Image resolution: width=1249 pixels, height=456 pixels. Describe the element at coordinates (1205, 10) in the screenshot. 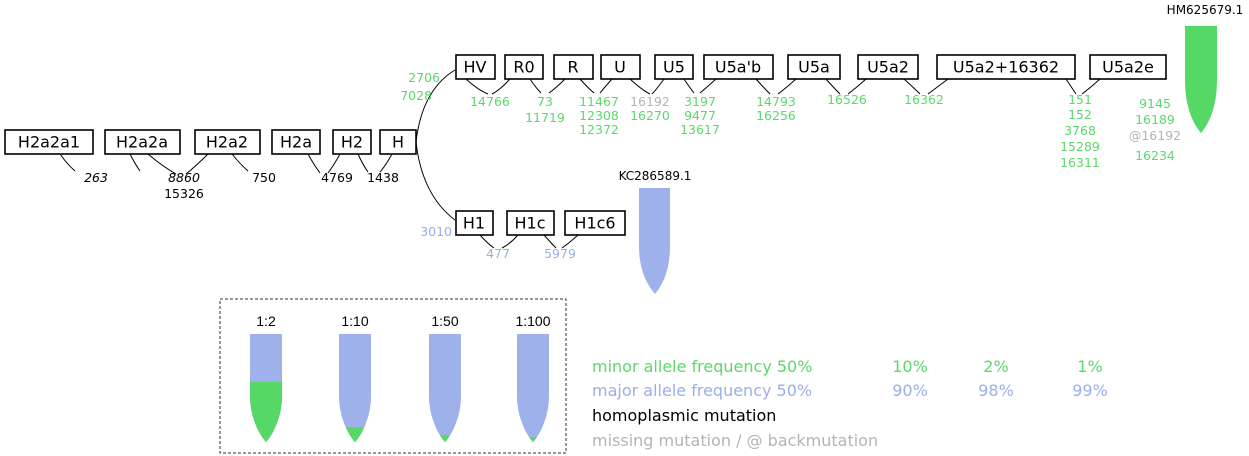

I see `sample-label-top: HM625679.1` at that location.